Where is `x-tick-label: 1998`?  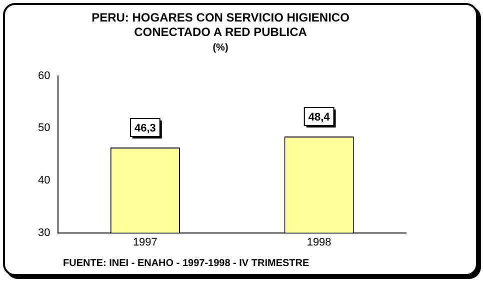
x-tick-label: 1998 is located at coordinates (319, 242).